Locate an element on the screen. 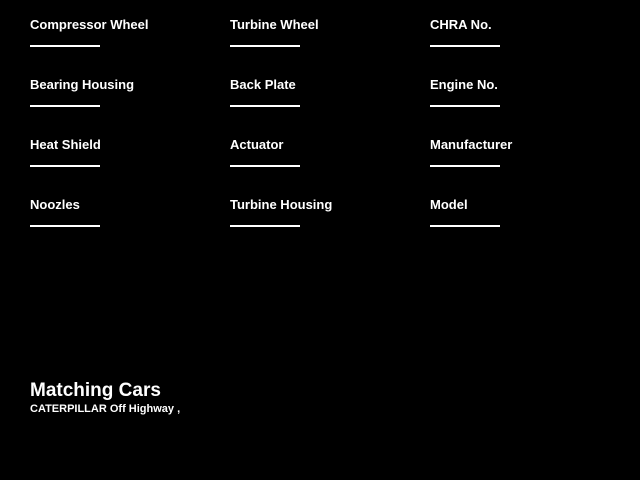 The height and width of the screenshot is (480, 640). turbine-wheel-input is located at coordinates (265, 40).